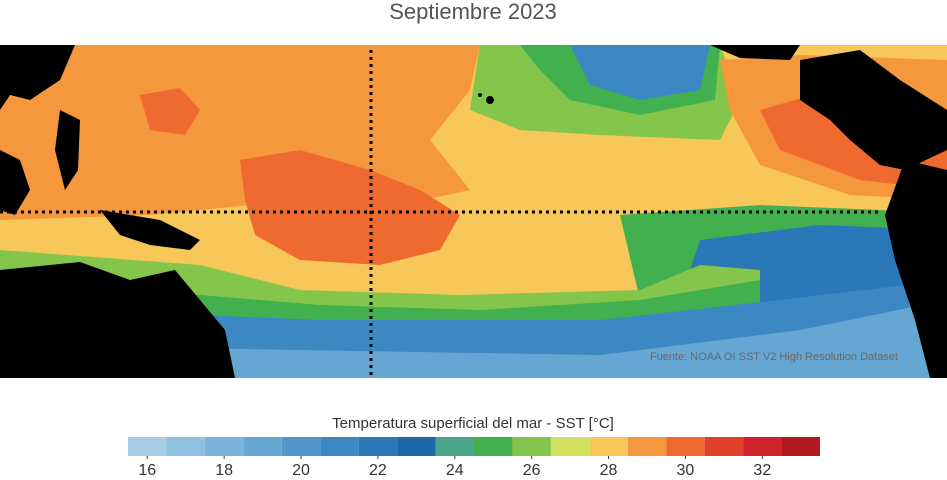 This screenshot has width=947, height=480. What do you see at coordinates (473, 12) in the screenshot?
I see `map-title: Septiembre 2023` at bounding box center [473, 12].